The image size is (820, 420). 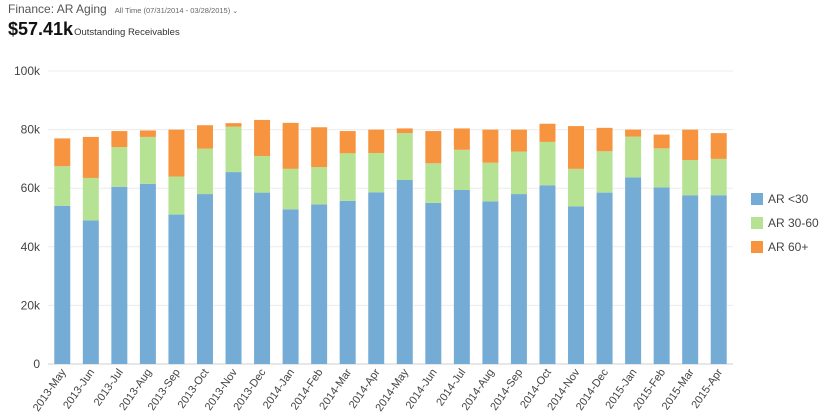 What do you see at coordinates (779, 247) in the screenshot?
I see `legend-item: AR 60+` at bounding box center [779, 247].